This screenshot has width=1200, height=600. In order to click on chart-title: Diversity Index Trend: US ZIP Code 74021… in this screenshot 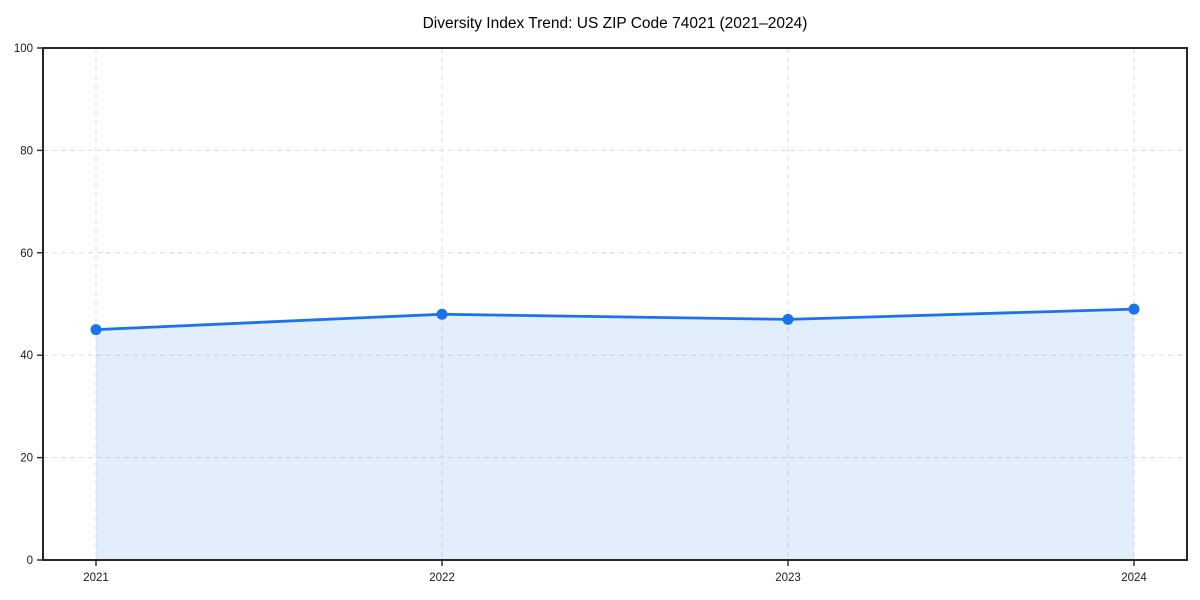, I will do `click(615, 23)`.